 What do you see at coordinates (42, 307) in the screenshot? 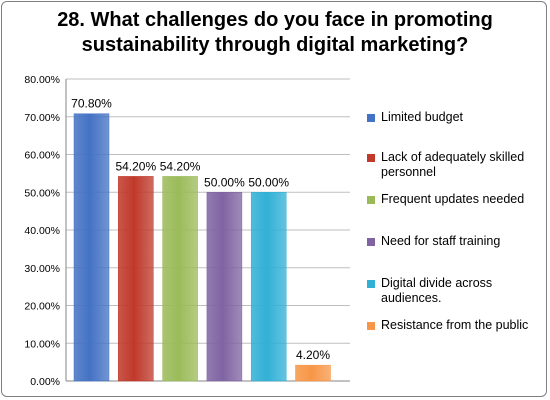
I see `y-tick-label: 20.00%` at bounding box center [42, 307].